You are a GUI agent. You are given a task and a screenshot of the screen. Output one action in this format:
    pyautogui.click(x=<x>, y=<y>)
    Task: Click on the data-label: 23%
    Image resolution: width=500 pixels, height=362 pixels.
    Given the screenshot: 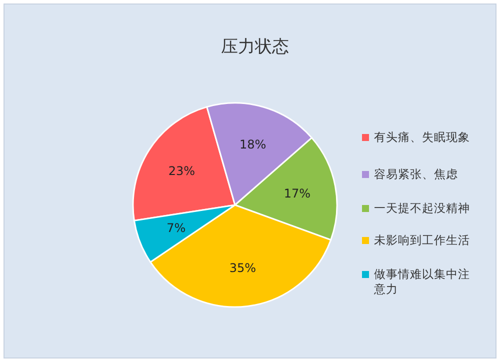 What is the action you would take?
    pyautogui.click(x=182, y=171)
    